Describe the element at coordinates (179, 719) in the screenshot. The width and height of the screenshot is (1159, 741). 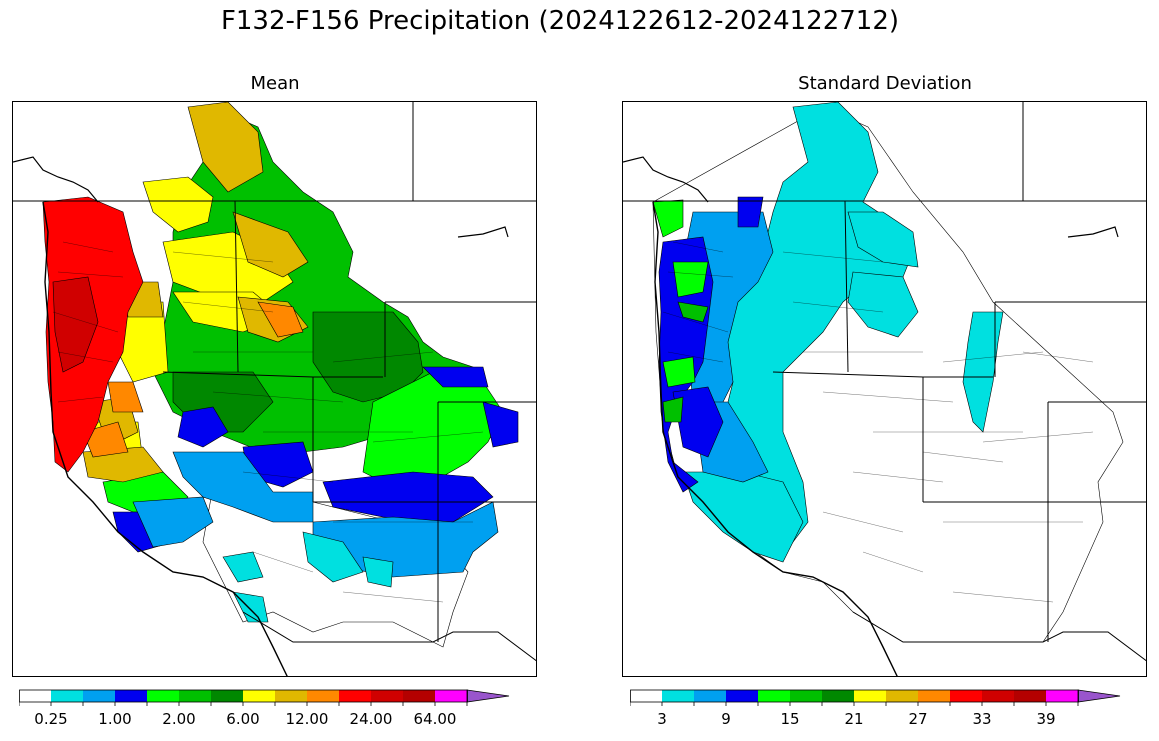
I see `colorbar-tick-label: 2.00` at that location.